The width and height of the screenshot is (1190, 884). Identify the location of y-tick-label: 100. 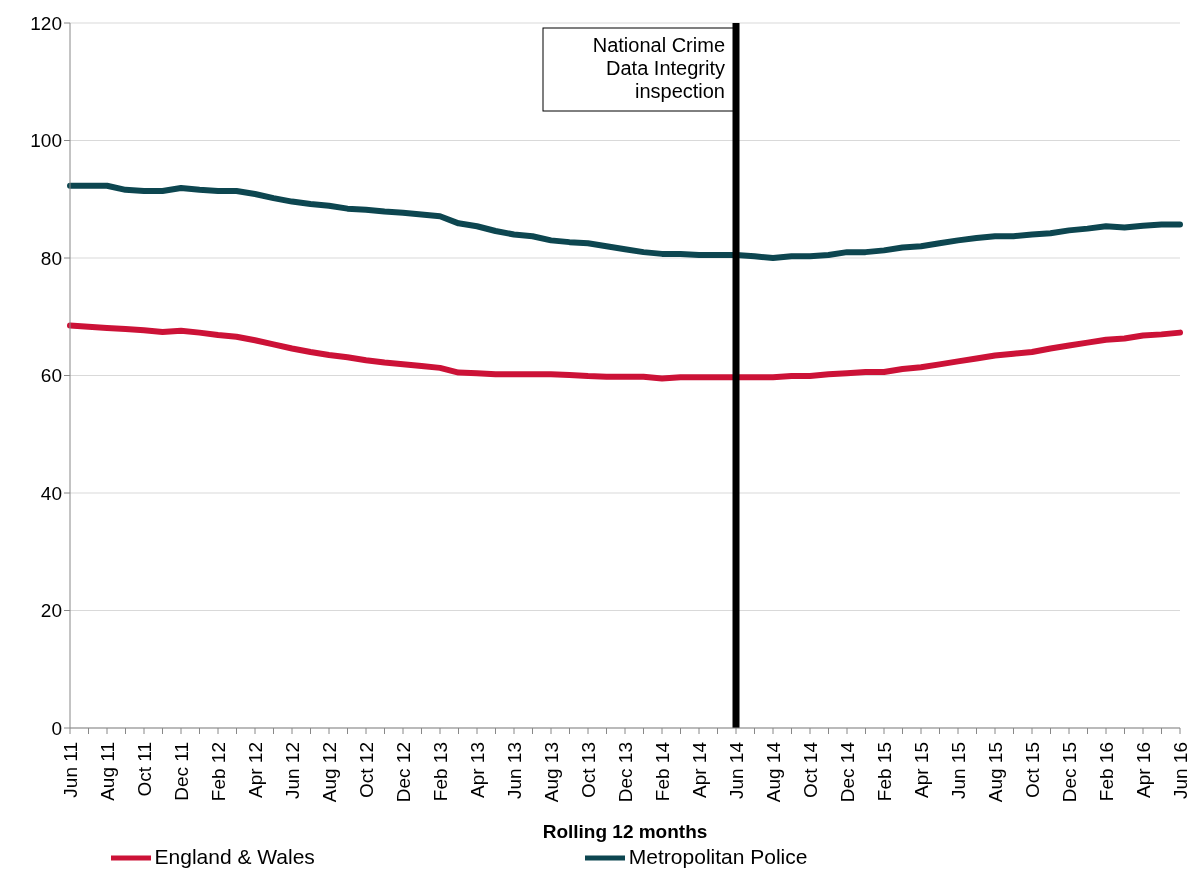
(46, 141).